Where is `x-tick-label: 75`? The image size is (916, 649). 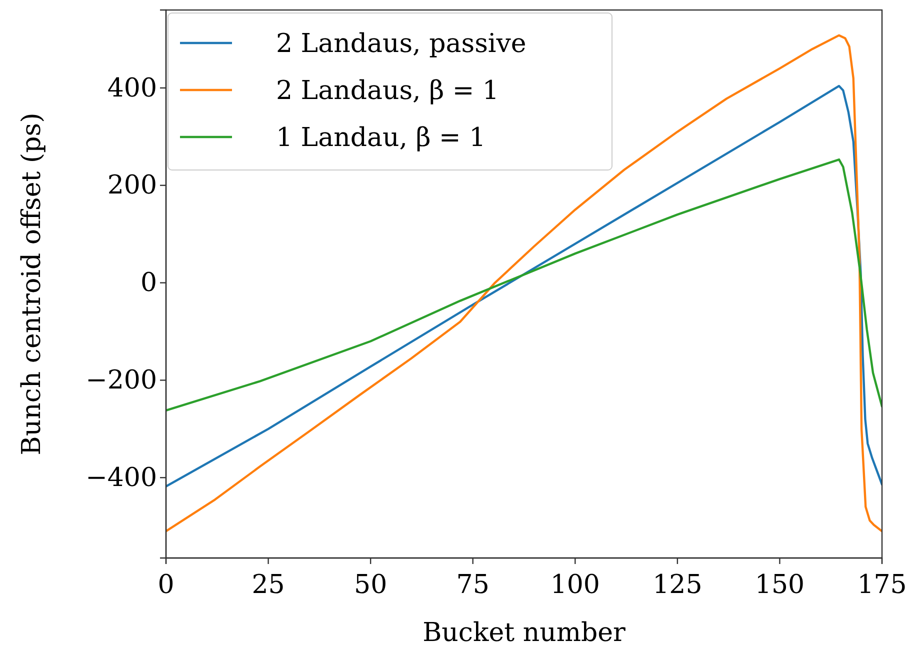
x-tick-label: 75 is located at coordinates (473, 585).